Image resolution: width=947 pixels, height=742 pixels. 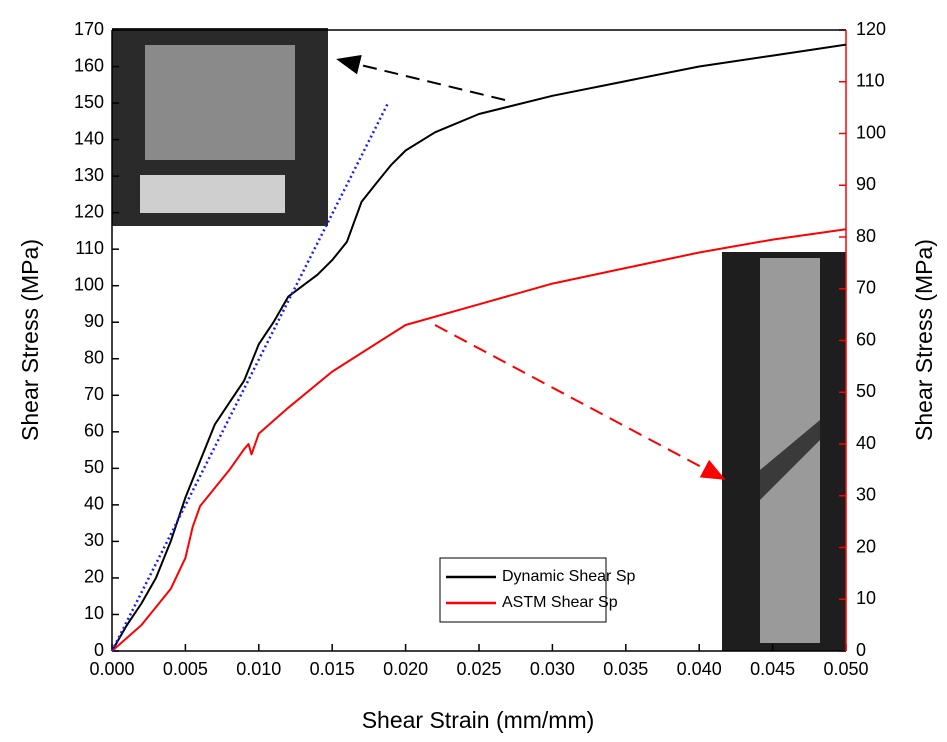 What do you see at coordinates (89, 175) in the screenshot?
I see `y-tick-label: 130` at bounding box center [89, 175].